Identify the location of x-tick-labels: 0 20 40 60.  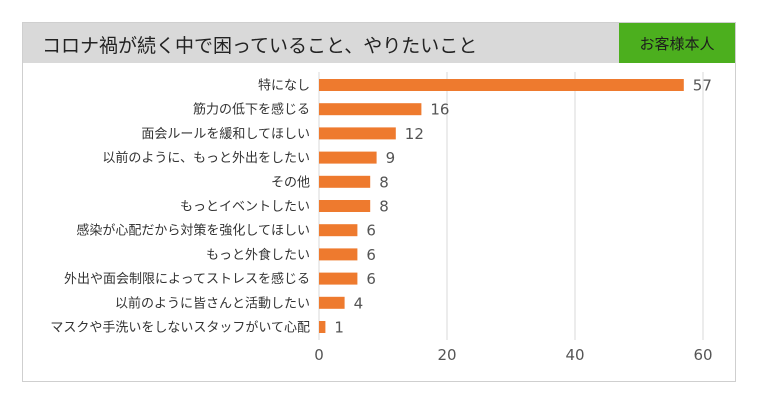
(513, 355).